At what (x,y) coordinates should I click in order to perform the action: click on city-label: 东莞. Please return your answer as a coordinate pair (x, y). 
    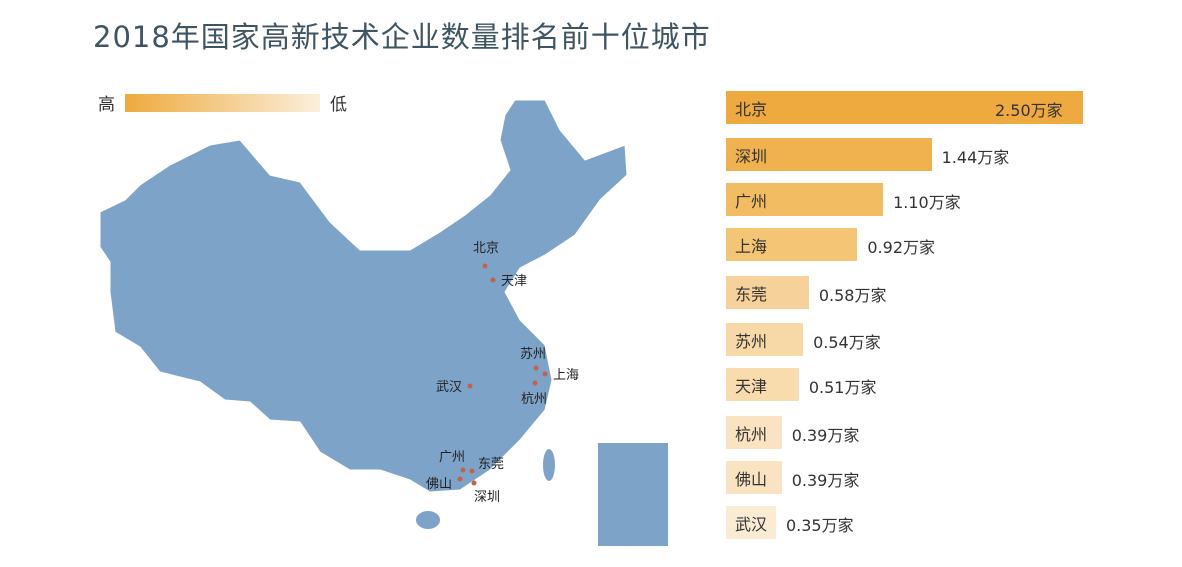
    Looking at the image, I should click on (491, 464).